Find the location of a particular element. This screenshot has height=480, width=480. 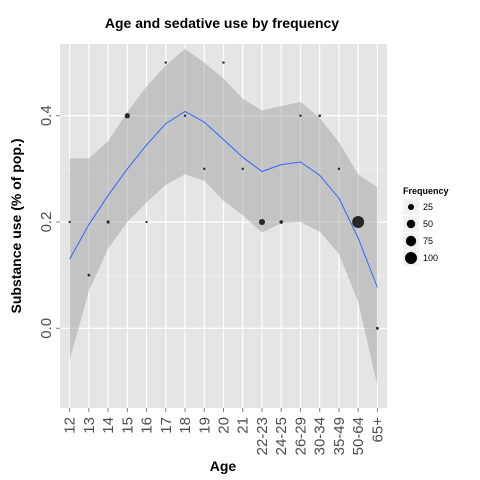

x-tick-label: 18 is located at coordinates (185, 425).